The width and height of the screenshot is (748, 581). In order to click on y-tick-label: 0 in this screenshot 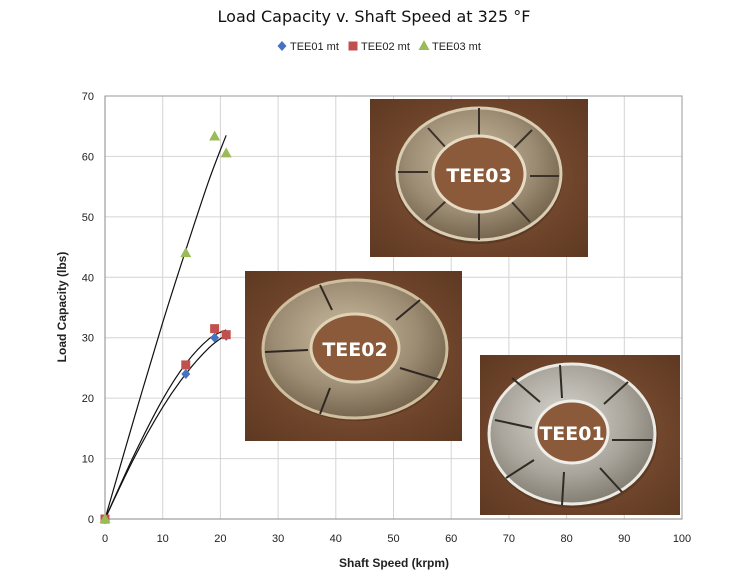, I will do `click(91, 520)`.